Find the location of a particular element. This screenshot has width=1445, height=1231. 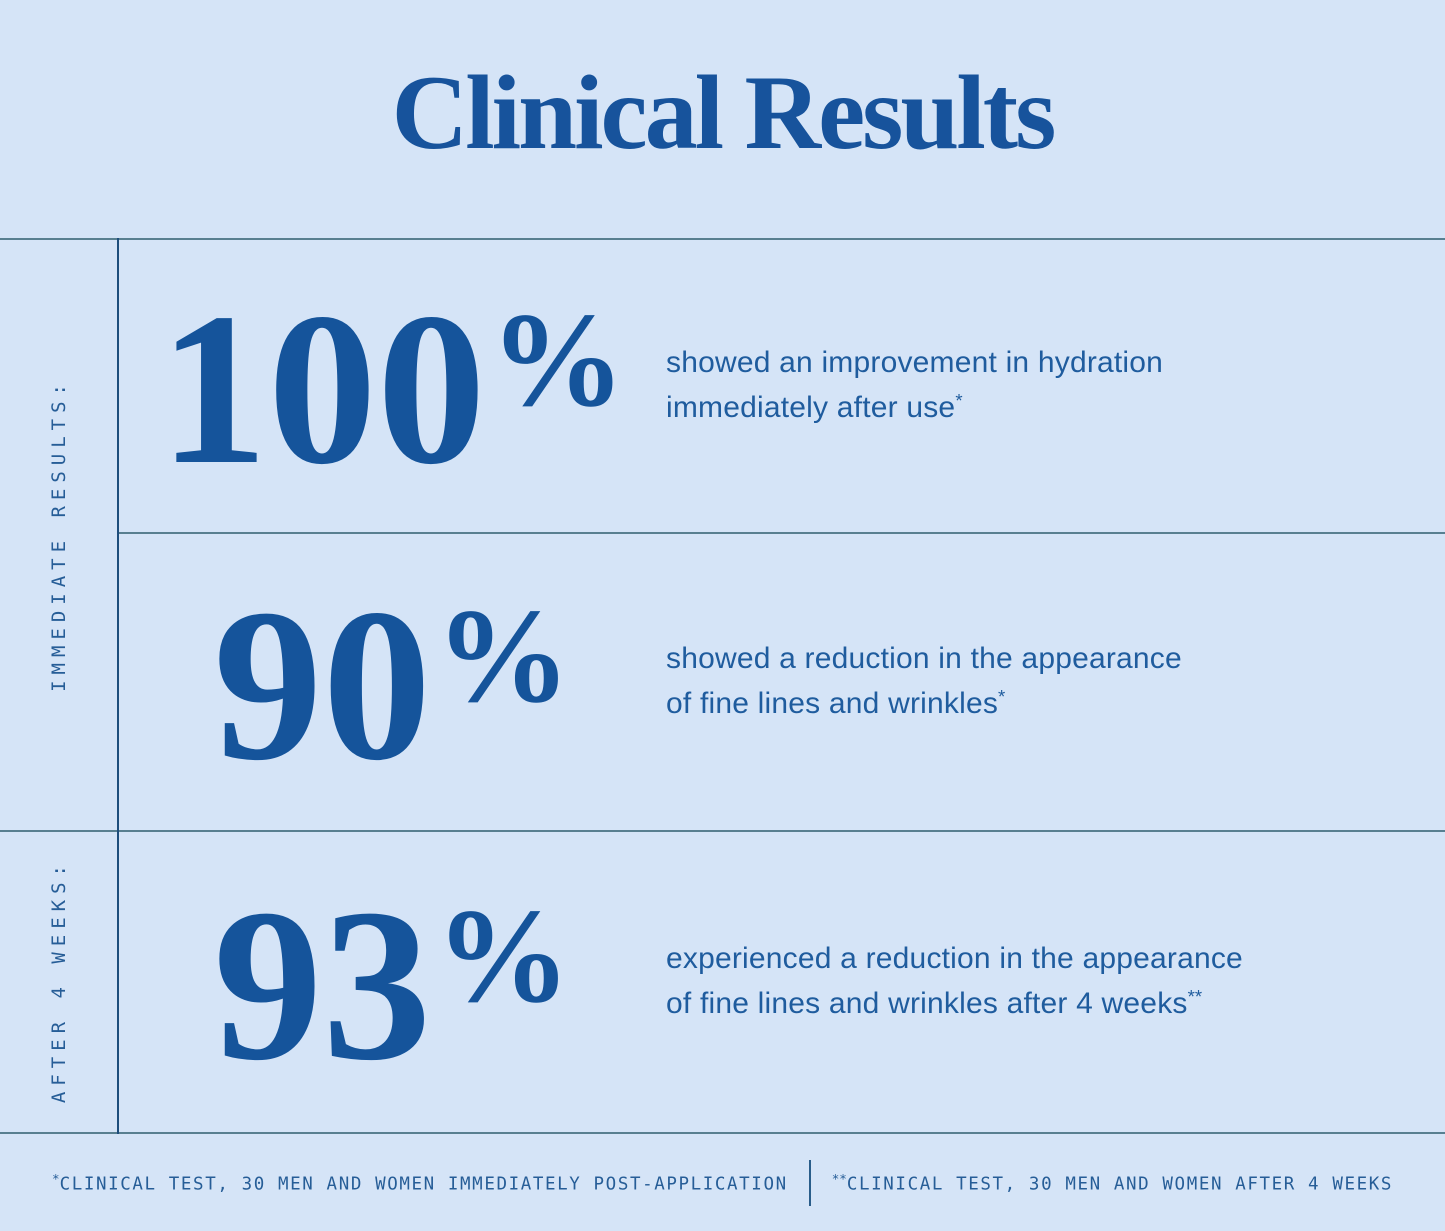

side-label-text: AFTER 4 WEEKS: is located at coordinates (58, 981).